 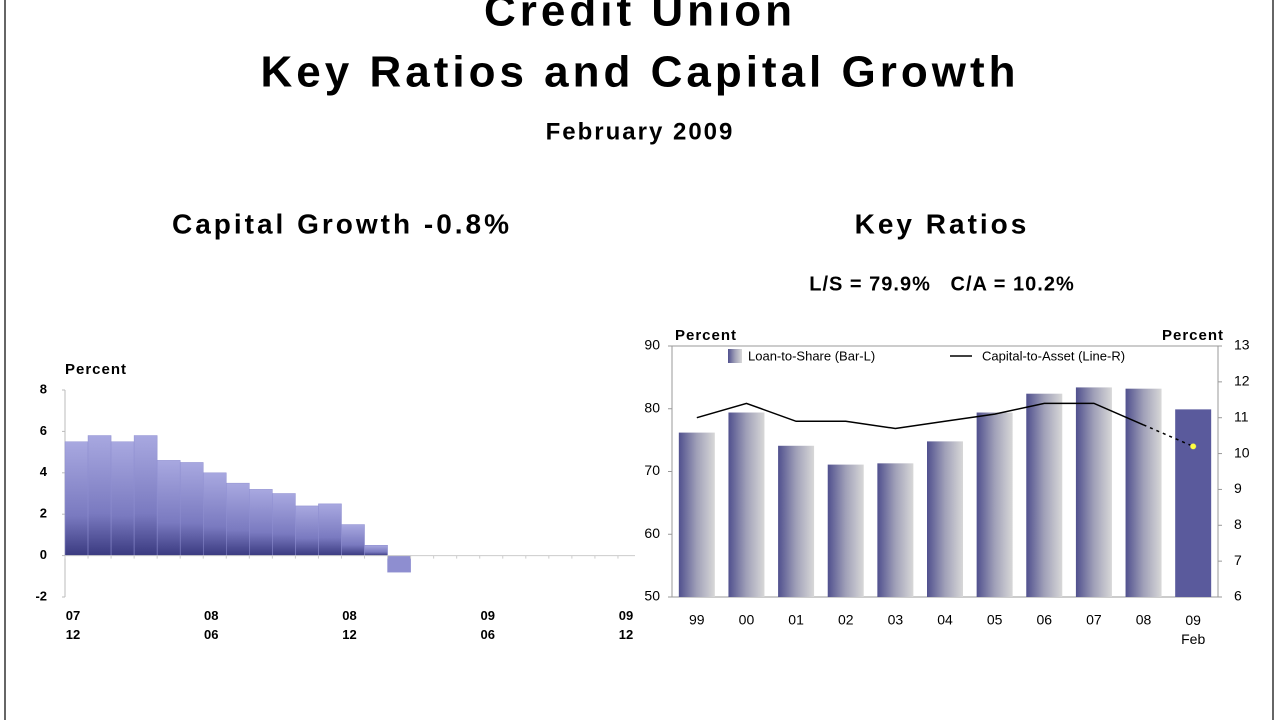 I want to click on y-tick-label: 70, so click(x=652, y=470).